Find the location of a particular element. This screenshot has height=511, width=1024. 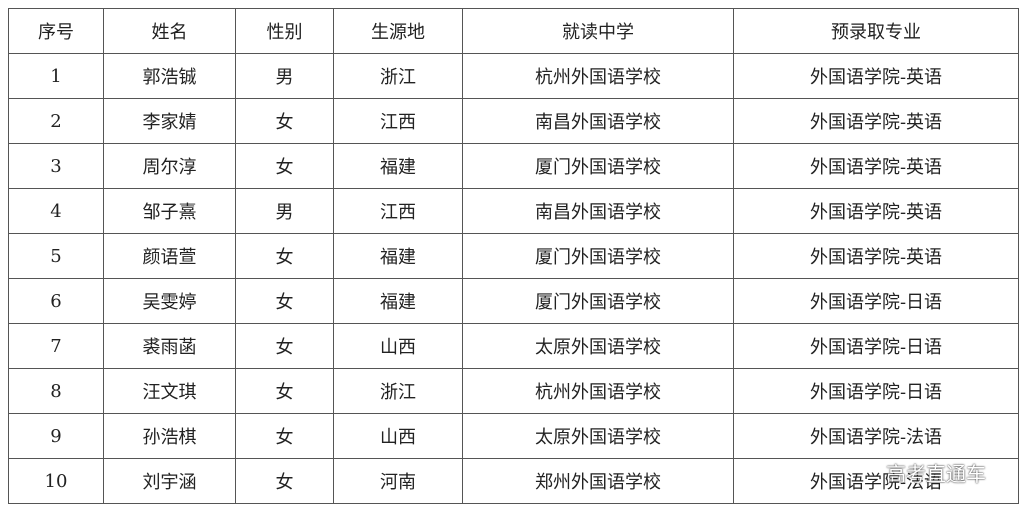

table-row: 3 周尔淳女福建 厦门外国语学校 外国语学院-英语 is located at coordinates (513, 166).